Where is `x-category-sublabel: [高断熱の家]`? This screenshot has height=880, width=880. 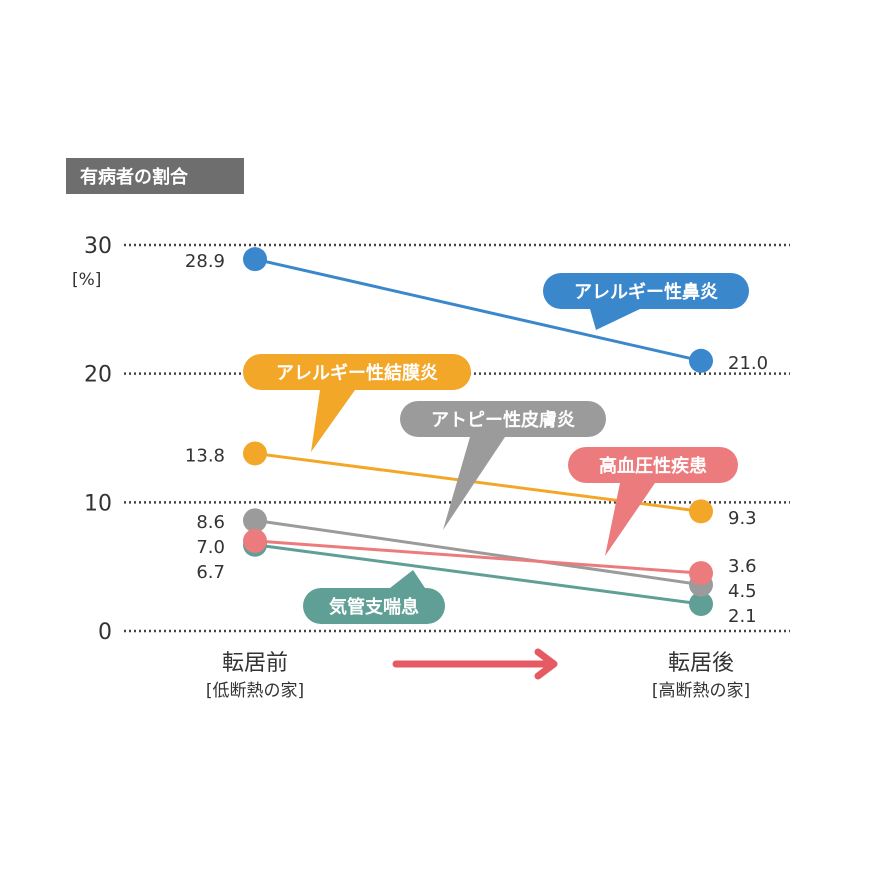
x-category-sublabel: [高断熱の家] is located at coordinates (701, 691).